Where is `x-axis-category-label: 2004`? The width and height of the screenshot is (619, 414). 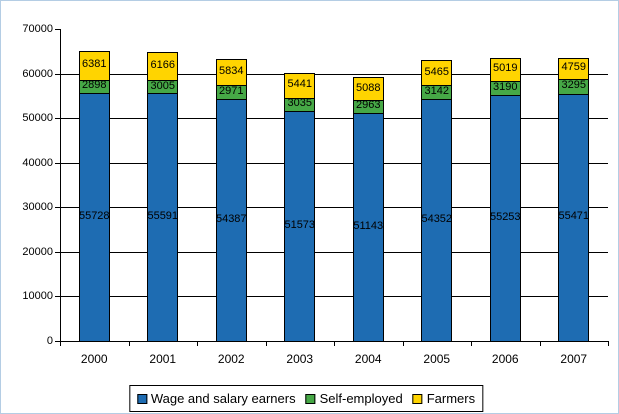 x-axis-category-label: 2004 is located at coordinates (368, 359).